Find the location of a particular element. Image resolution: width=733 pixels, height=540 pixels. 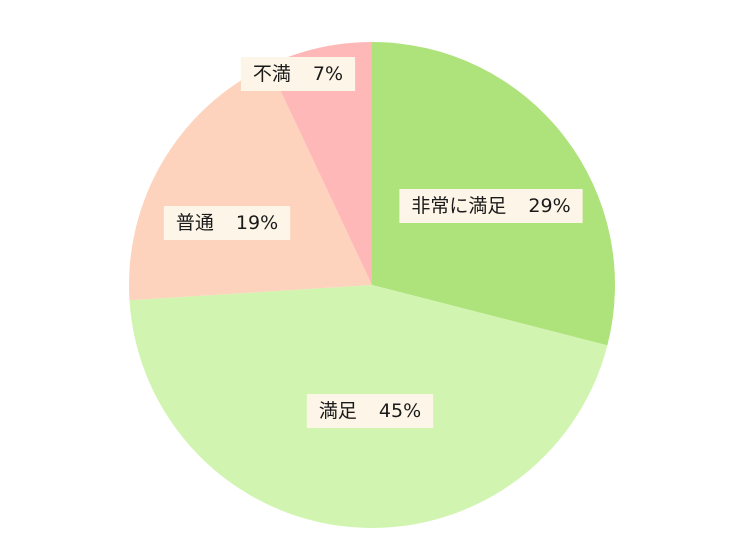

slice-label-2: 普通 19% is located at coordinates (227, 223).